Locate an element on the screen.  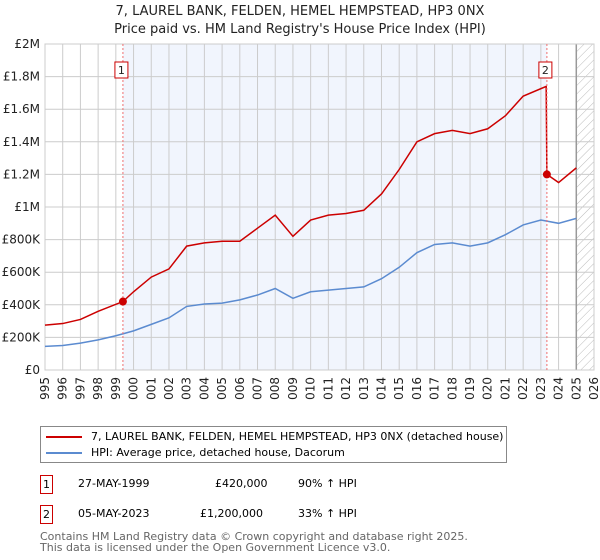
x-tick-label: 2023 is located at coordinates (541, 388).